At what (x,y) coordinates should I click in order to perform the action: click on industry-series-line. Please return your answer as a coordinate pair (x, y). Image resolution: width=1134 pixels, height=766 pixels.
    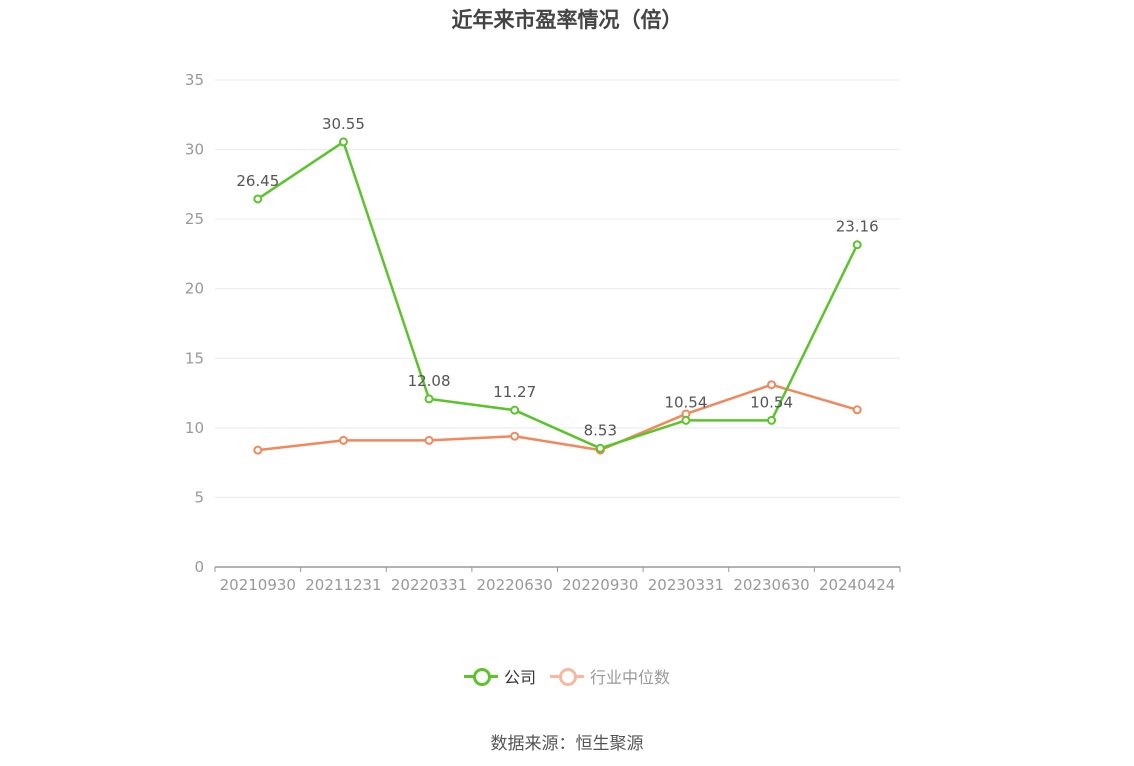
    Looking at the image, I should click on (557, 417).